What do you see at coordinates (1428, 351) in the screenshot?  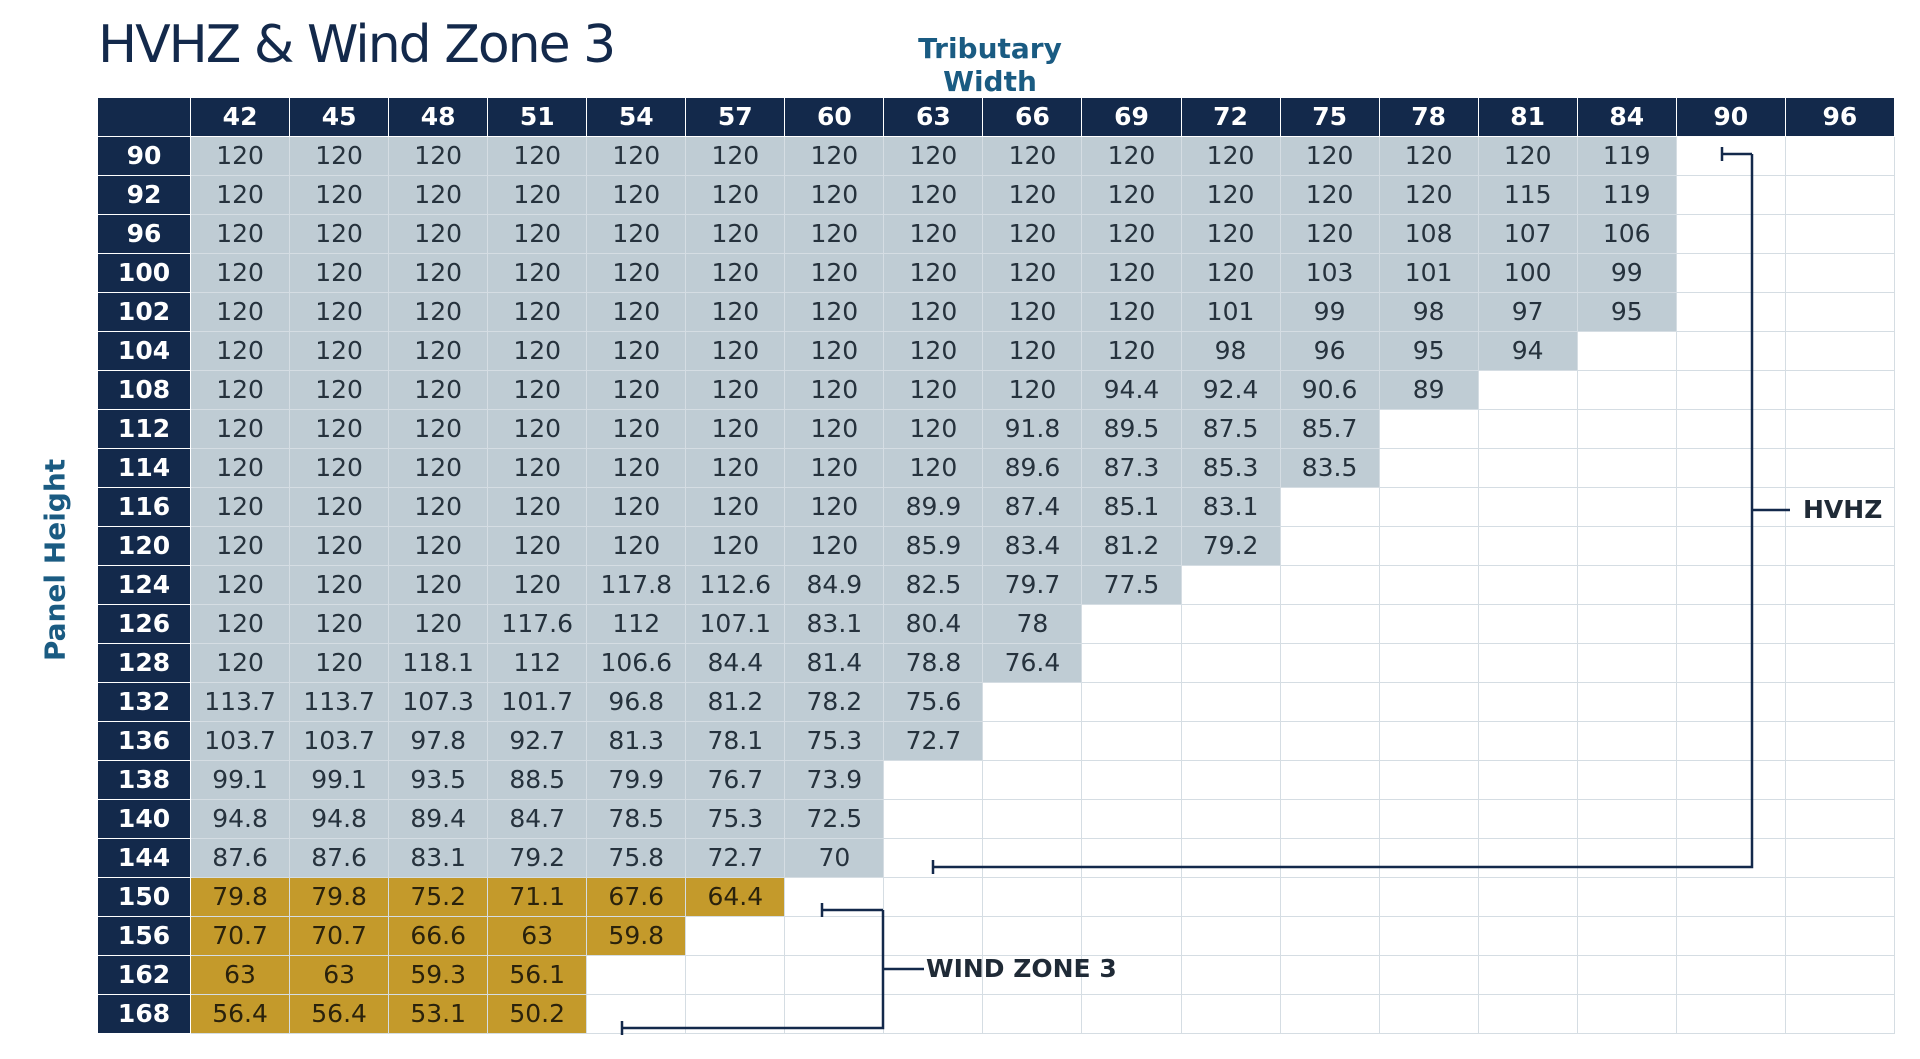 I see `table-cell: 95` at bounding box center [1428, 351].